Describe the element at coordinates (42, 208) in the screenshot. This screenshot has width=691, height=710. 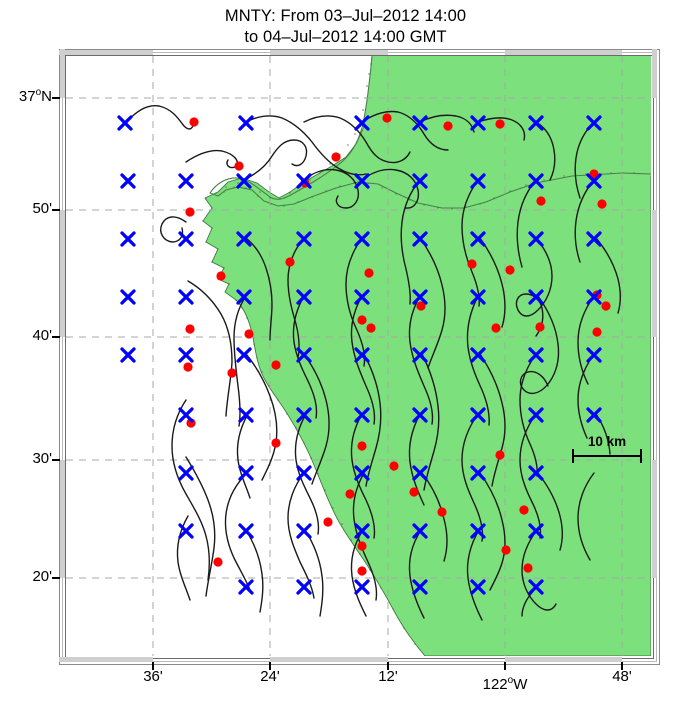
I see `y-tick-label-1: 50'` at that location.